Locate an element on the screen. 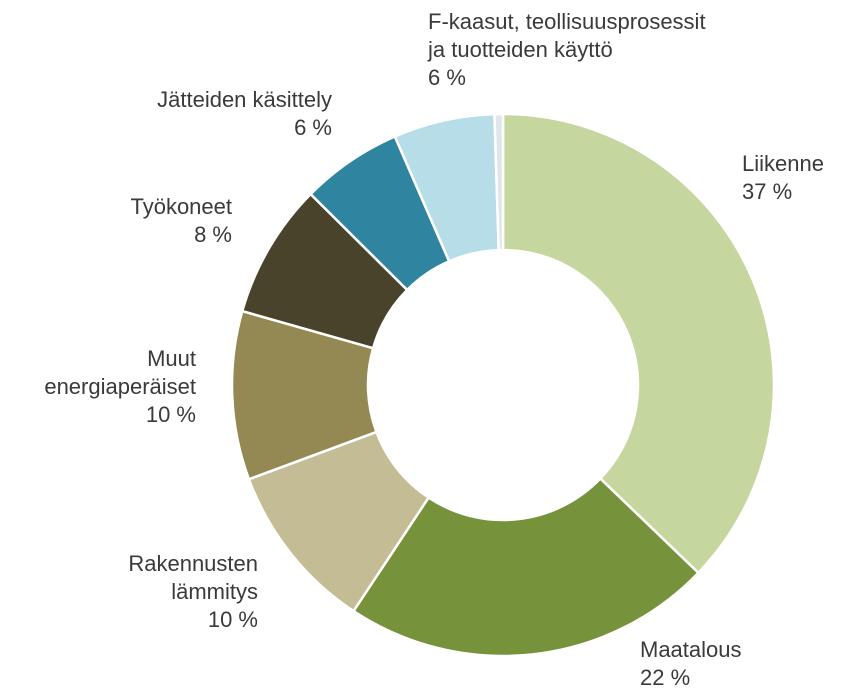 The image size is (845, 695). category-label: Rakennusten lämmitys is located at coordinates (193, 577).